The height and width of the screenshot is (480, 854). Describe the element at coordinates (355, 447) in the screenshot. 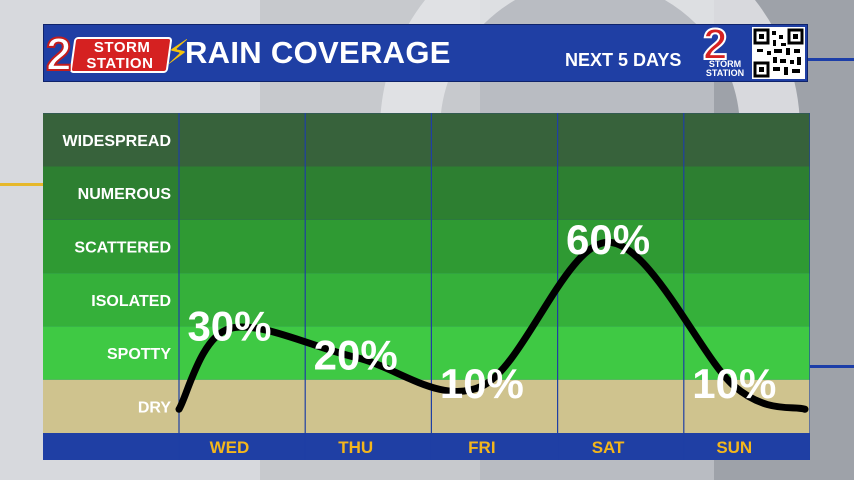

I see `day-label-thu: THU` at that location.